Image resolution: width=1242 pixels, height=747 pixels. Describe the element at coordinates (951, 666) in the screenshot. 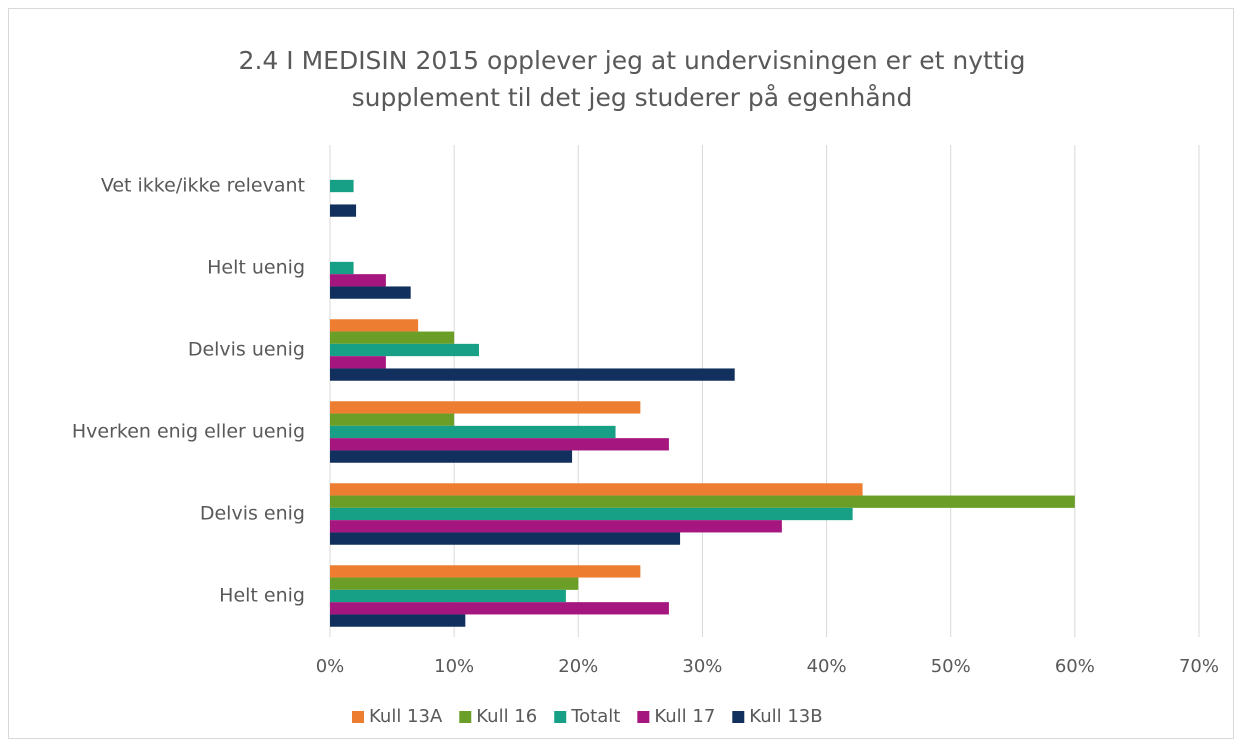

I see `x-tick-label: 50%` at that location.